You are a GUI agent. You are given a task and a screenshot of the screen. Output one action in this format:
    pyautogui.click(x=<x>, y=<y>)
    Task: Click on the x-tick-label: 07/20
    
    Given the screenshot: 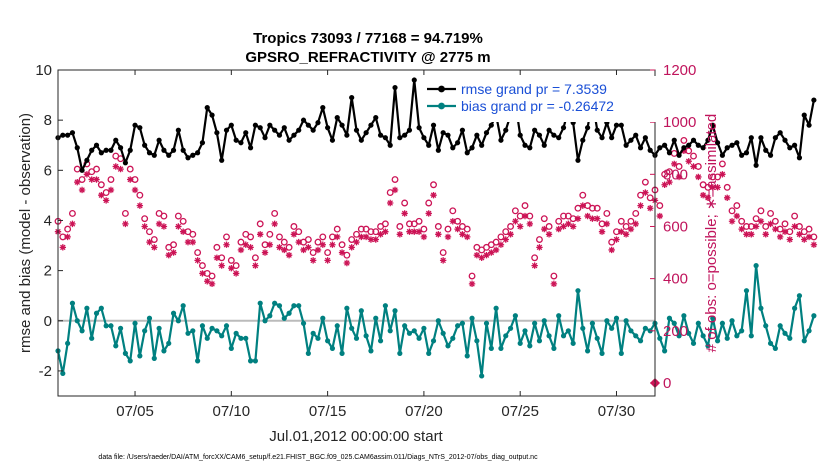 What is the action you would take?
    pyautogui.click(x=424, y=411)
    